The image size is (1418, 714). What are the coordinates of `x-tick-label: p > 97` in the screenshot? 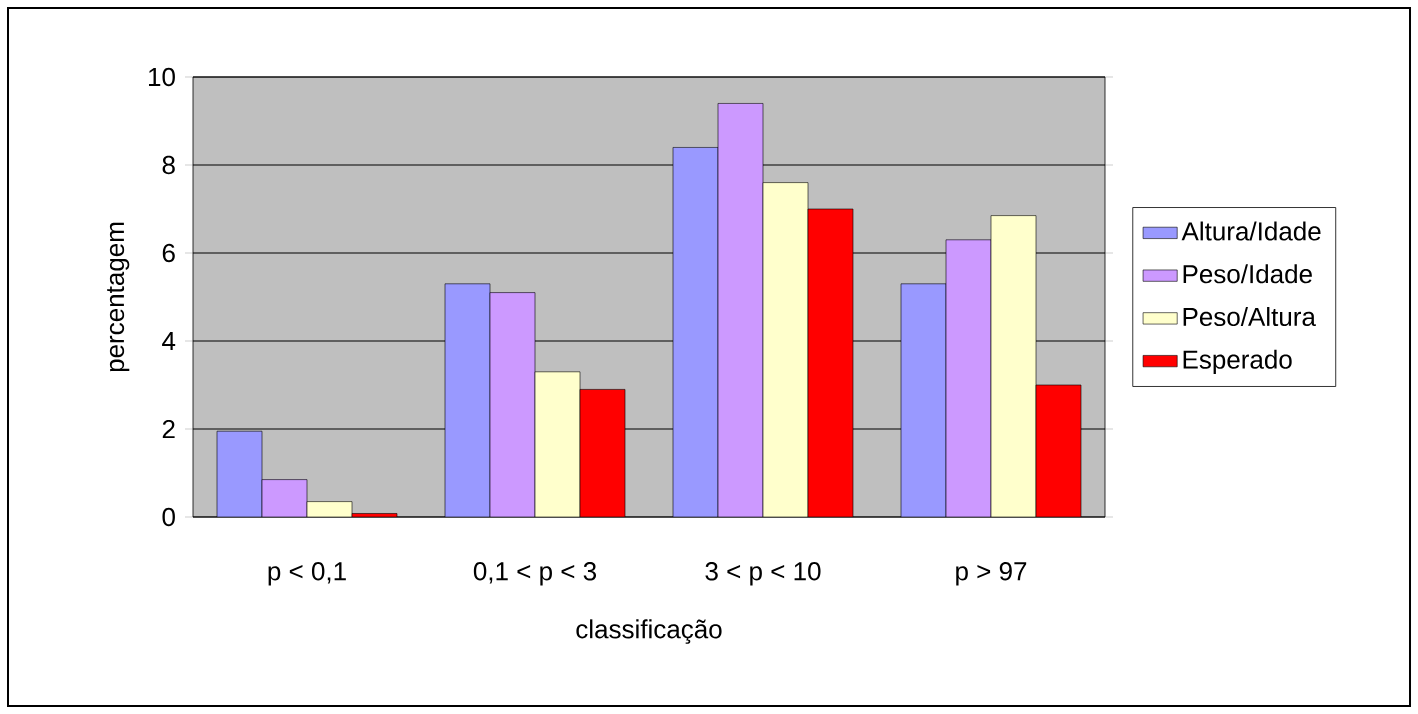 It's located at (991, 574).